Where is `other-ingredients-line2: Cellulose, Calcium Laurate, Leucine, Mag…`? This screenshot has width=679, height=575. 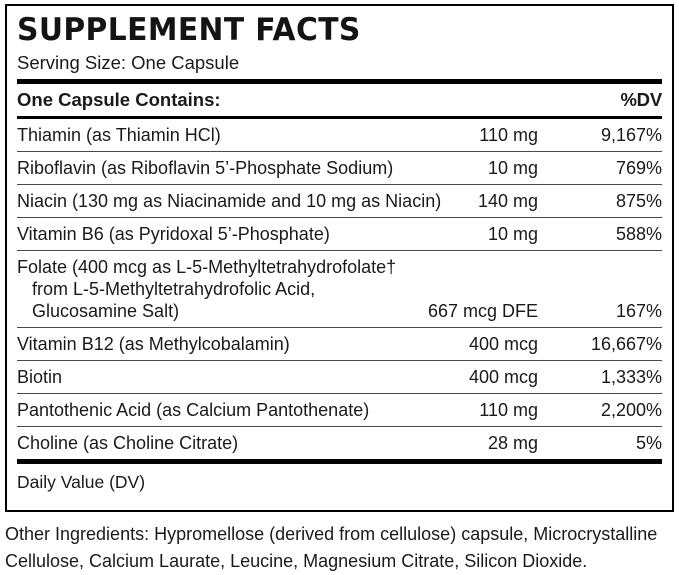 other-ingredients-line2: Cellulose, Calcium Laurate, Leucine, Mag… is located at coordinates (296, 561).